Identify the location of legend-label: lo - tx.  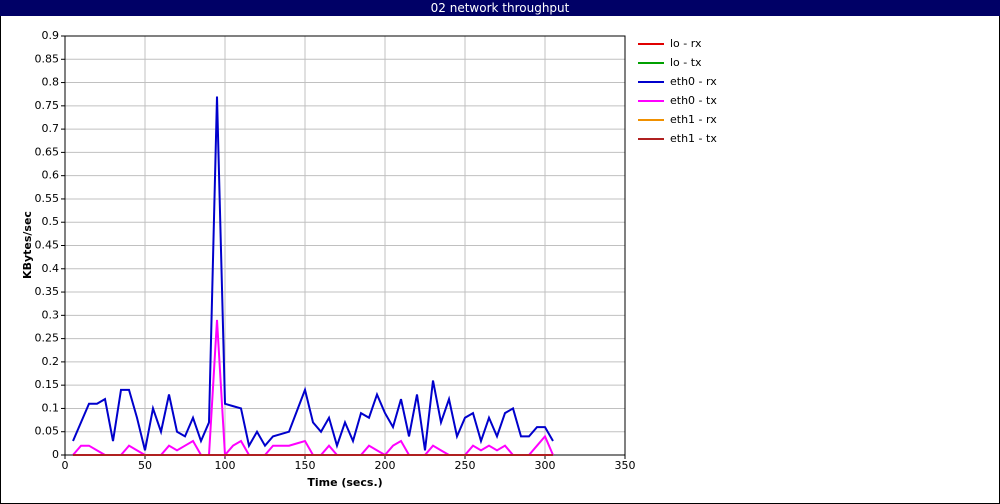
(686, 62).